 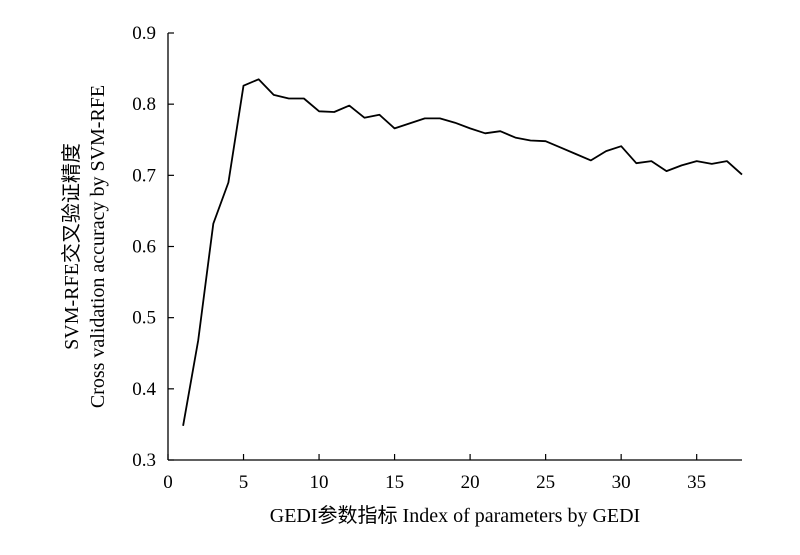 I want to click on y-axis-title-line: SVM-RFE交叉验证精度, so click(x=71, y=246).